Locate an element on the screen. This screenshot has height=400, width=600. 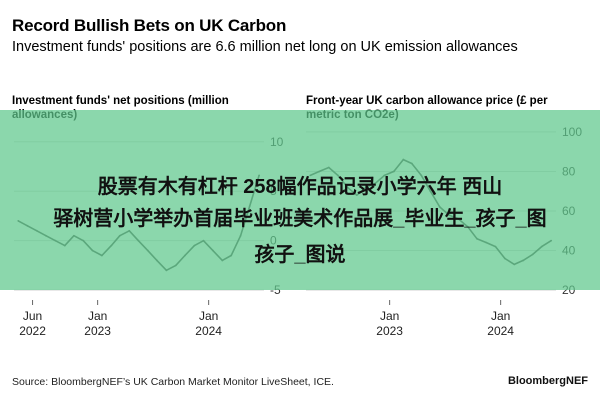
watermark-text-line-2: 驿树营小学举办首届毕业班美术作品展_毕业生_孩子_图 is located at coordinates (300, 219).